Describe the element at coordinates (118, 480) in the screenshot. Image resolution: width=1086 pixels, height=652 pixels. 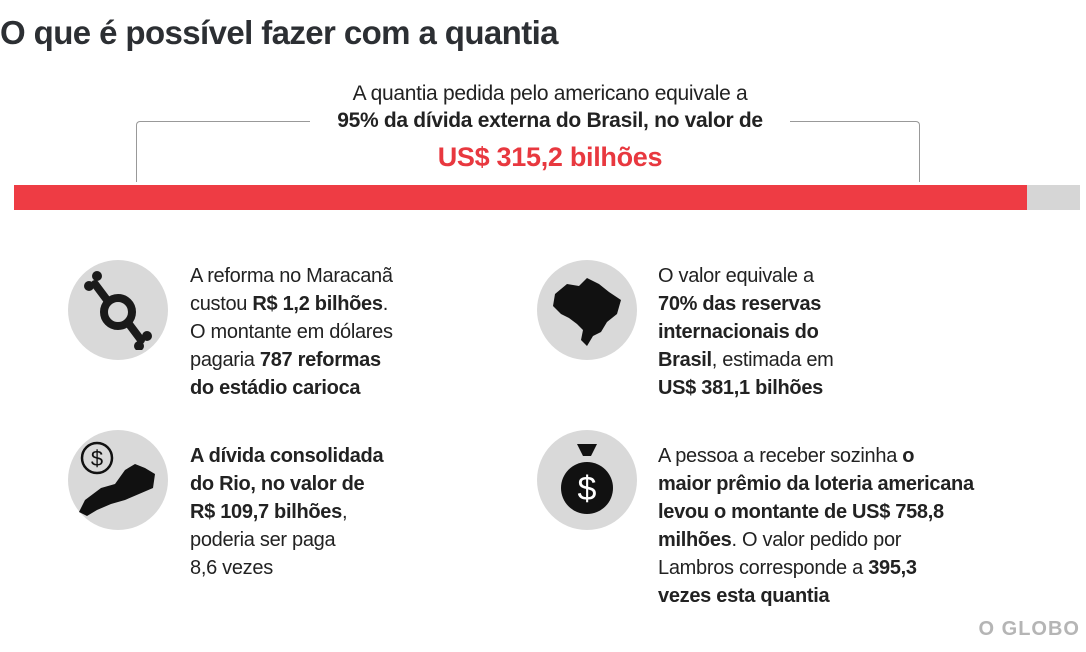
I see `rio-debt-icon: $` at that location.